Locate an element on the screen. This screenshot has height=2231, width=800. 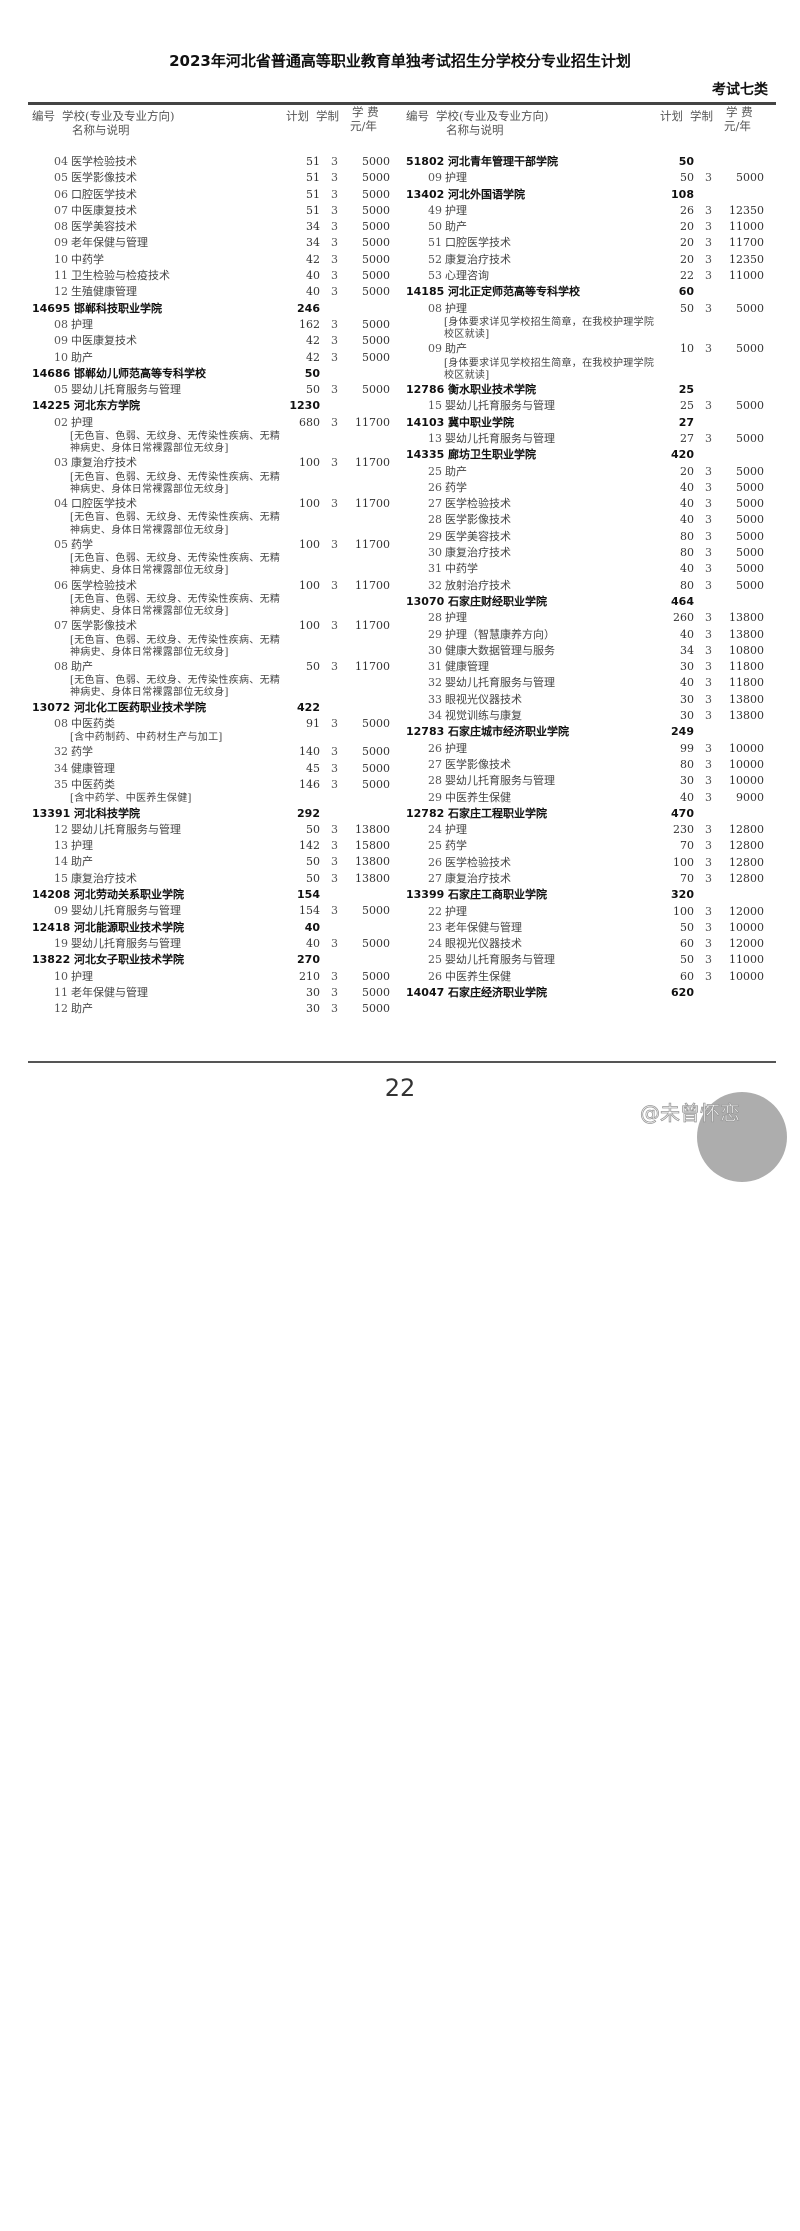
major-plan: 230 is located at coordinates (683, 830).